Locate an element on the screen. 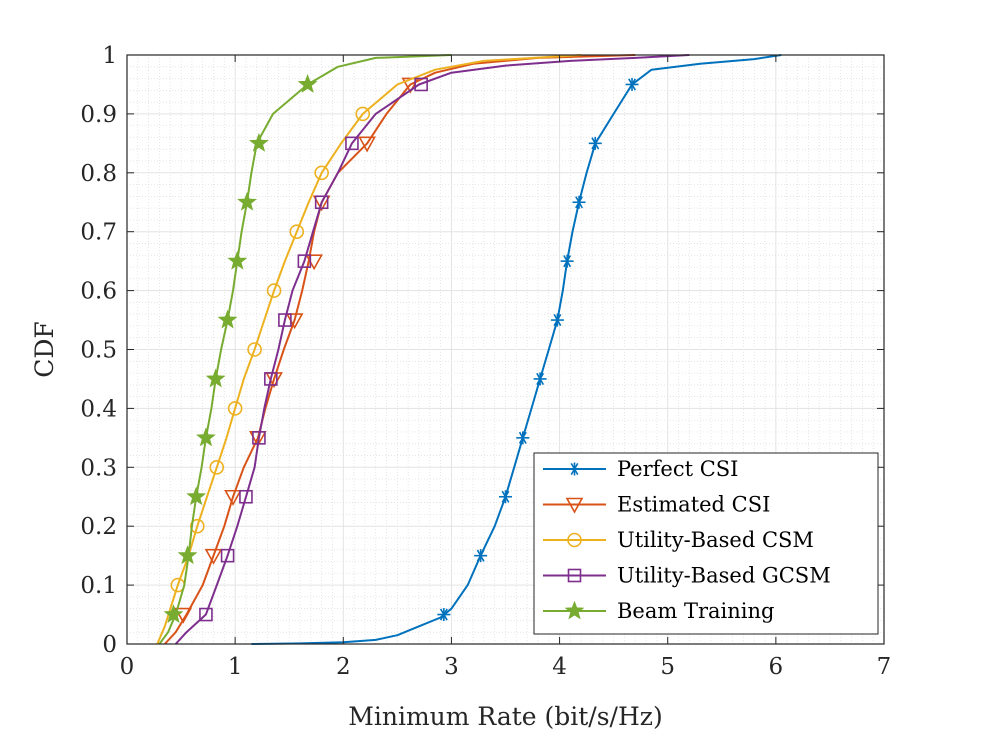 The height and width of the screenshot is (736, 981). x-axis-label: Minimum Rate (bit/s/Hz) is located at coordinates (505, 716).